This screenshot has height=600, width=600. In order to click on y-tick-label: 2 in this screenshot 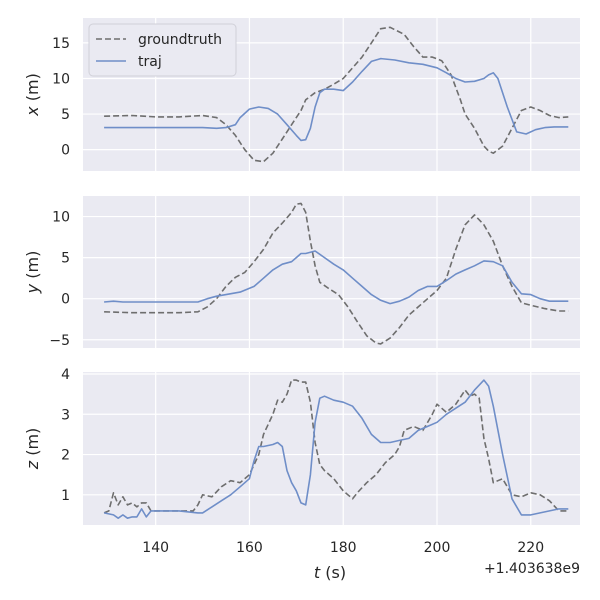, I will do `click(65, 456)`.